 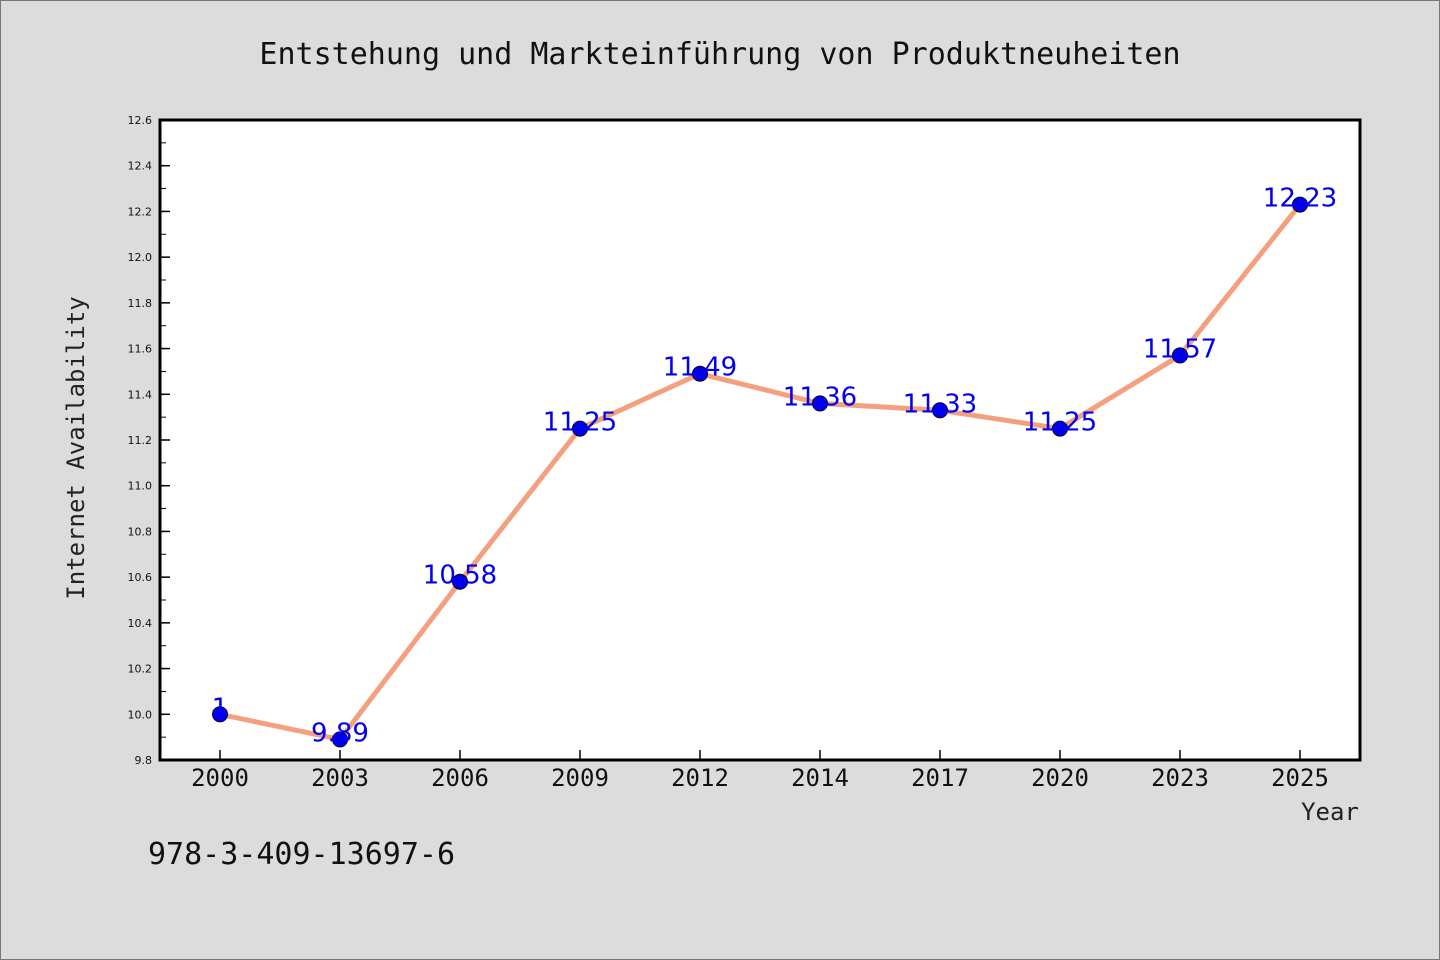 I want to click on data-point-2017, so click(x=940, y=410).